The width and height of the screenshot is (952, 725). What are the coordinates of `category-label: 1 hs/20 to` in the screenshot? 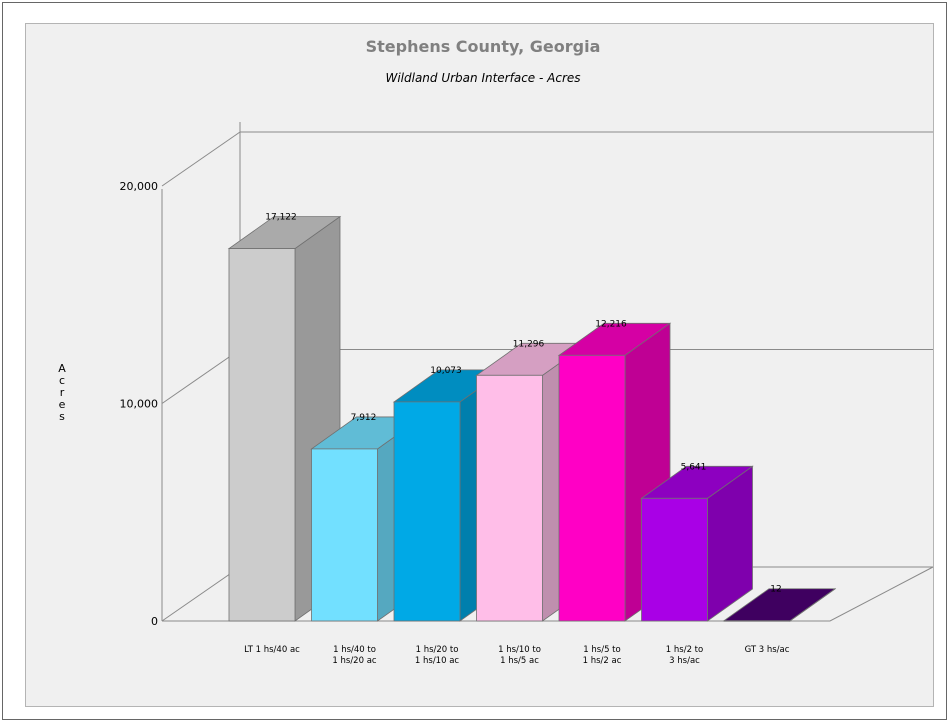 It's located at (437, 650).